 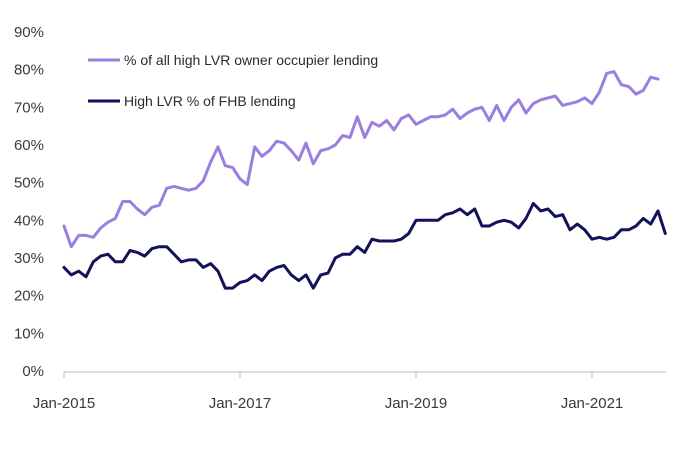 I want to click on y-tick-label: 80%, so click(x=29, y=70).